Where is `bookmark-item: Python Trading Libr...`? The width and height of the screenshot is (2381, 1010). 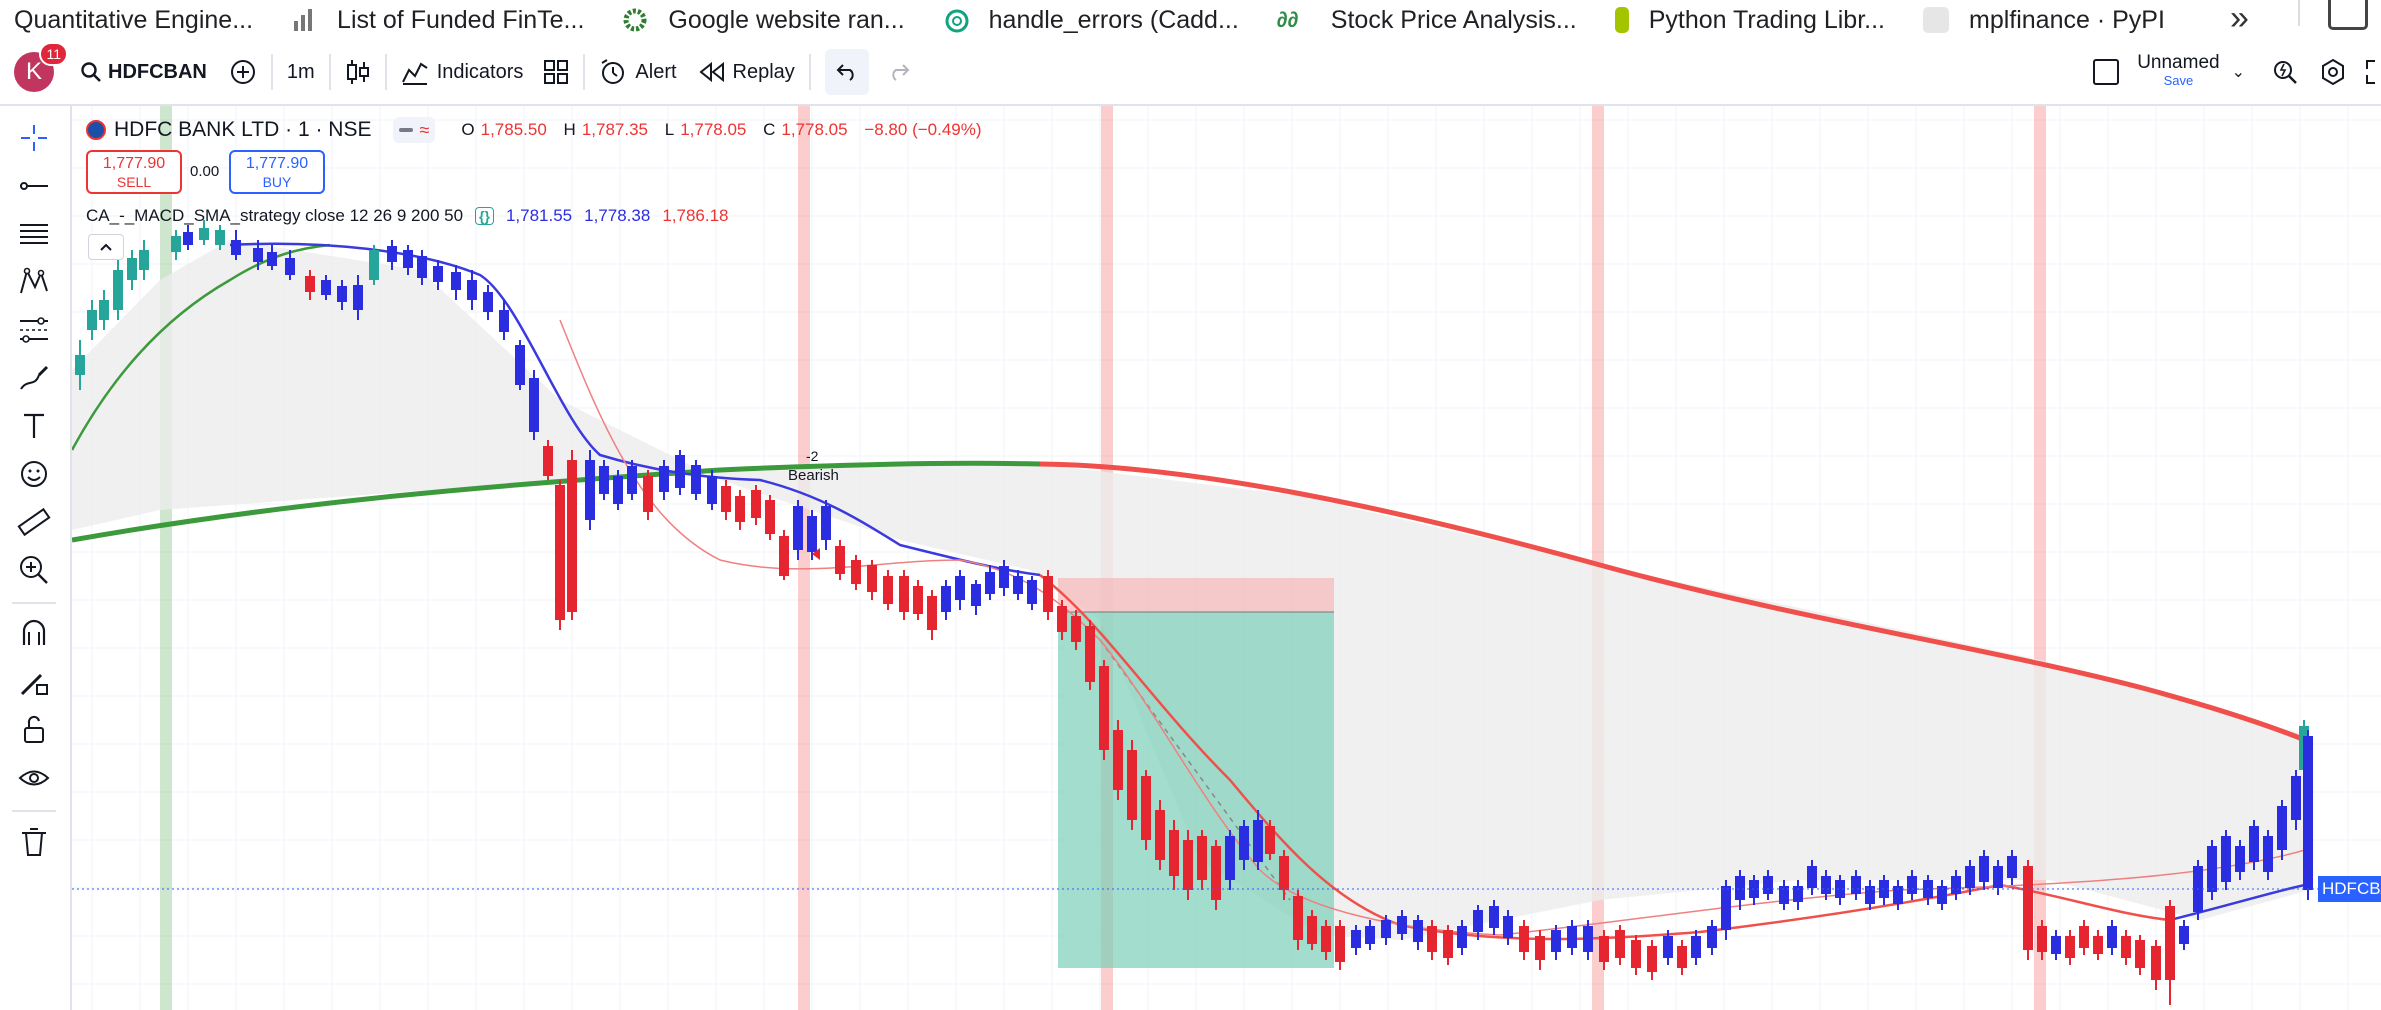
bookmark-item: Python Trading Libr... is located at coordinates (1741, 20).